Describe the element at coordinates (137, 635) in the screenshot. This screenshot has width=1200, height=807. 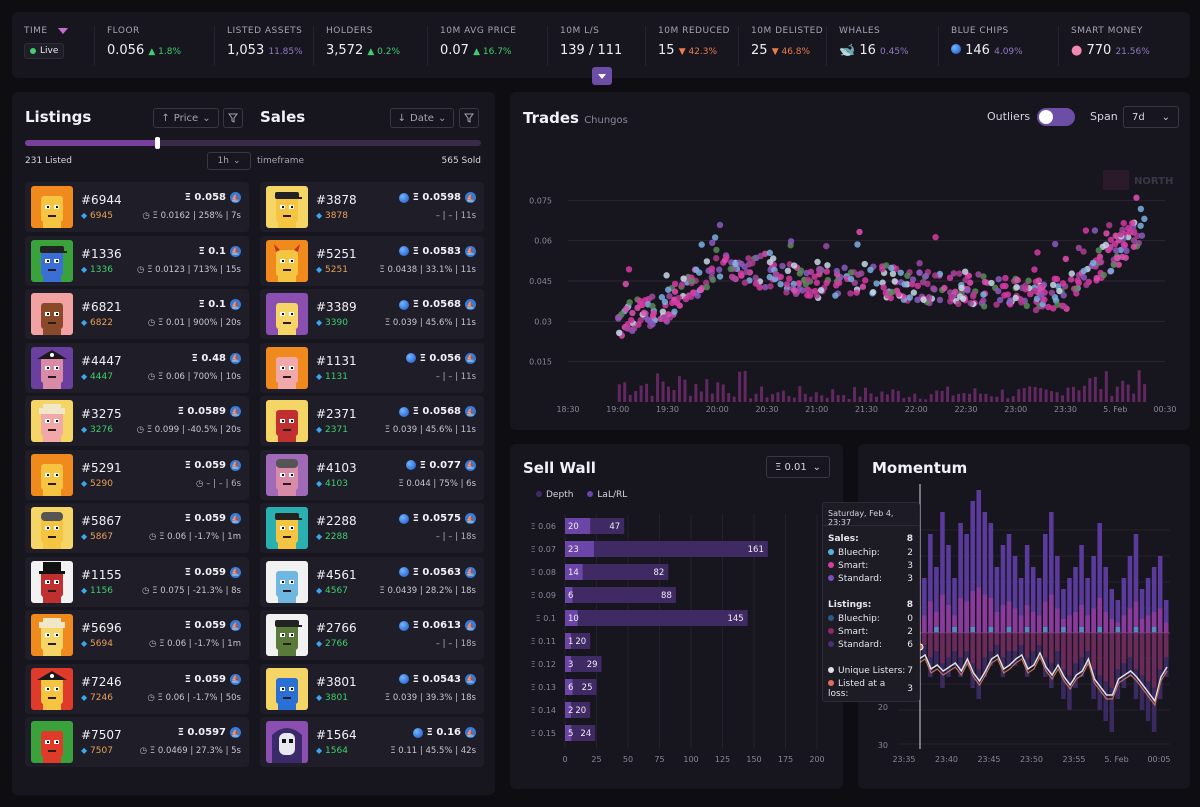
I see `listings-card: #5696 ◆ 5694 Ξ 0.059 ⛵ ◷ Ξ 0.06 | -1.7% | 1m` at that location.